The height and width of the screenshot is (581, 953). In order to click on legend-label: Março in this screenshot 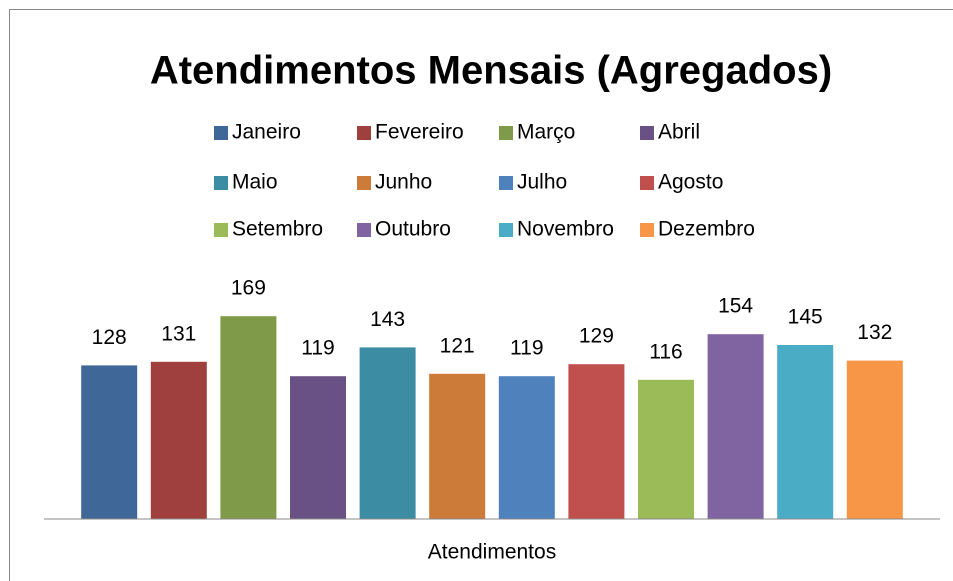, I will do `click(546, 132)`.